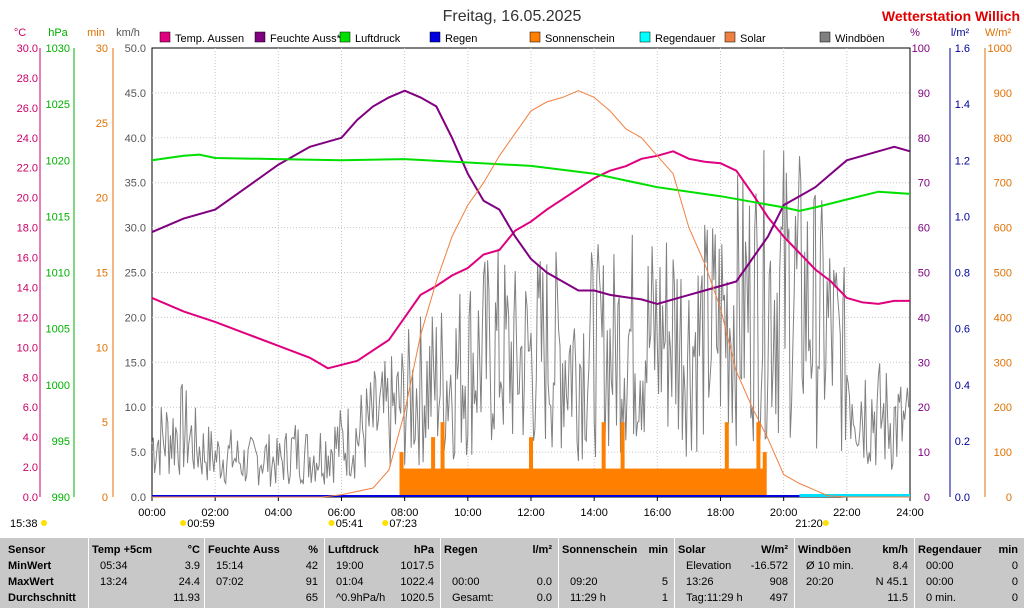 This screenshot has width=1024, height=608. Describe the element at coordinates (135, 139) in the screenshot. I see `axis-tick-kmh: 40.0` at that location.